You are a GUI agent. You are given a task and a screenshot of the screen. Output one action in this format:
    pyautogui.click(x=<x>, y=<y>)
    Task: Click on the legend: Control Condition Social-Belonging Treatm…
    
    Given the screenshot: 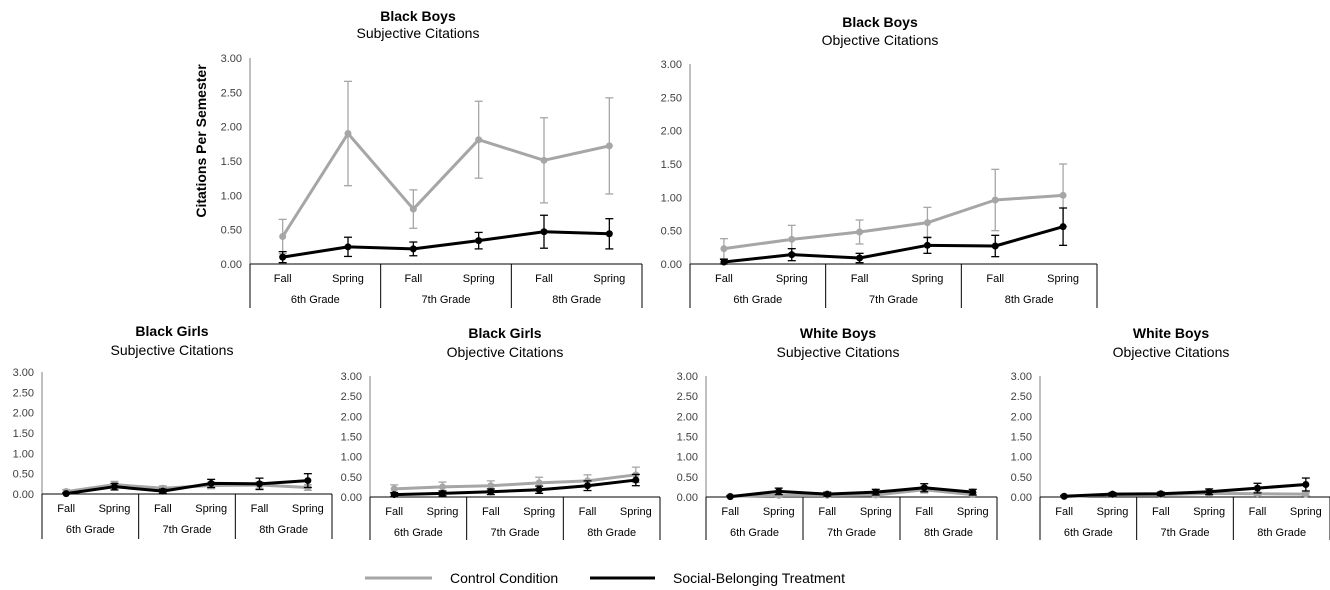 What is the action you would take?
    pyautogui.click(x=605, y=578)
    